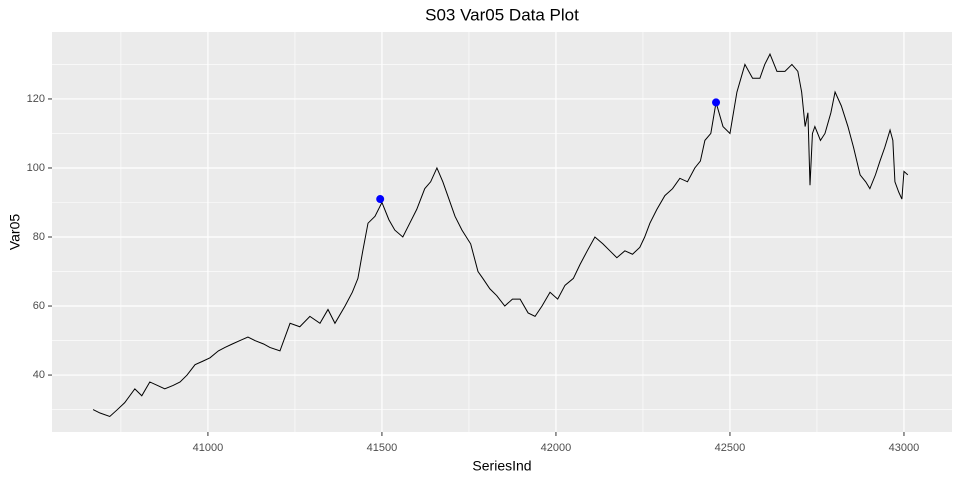 The image size is (960, 485). I want to click on chart-title: S03 Var05 Data Plot, so click(502, 14).